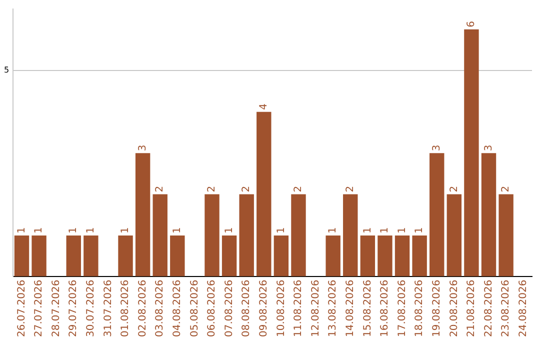  Describe the element at coordinates (506, 309) in the screenshot. I see `x-tick-label: 23.08.2026` at that location.